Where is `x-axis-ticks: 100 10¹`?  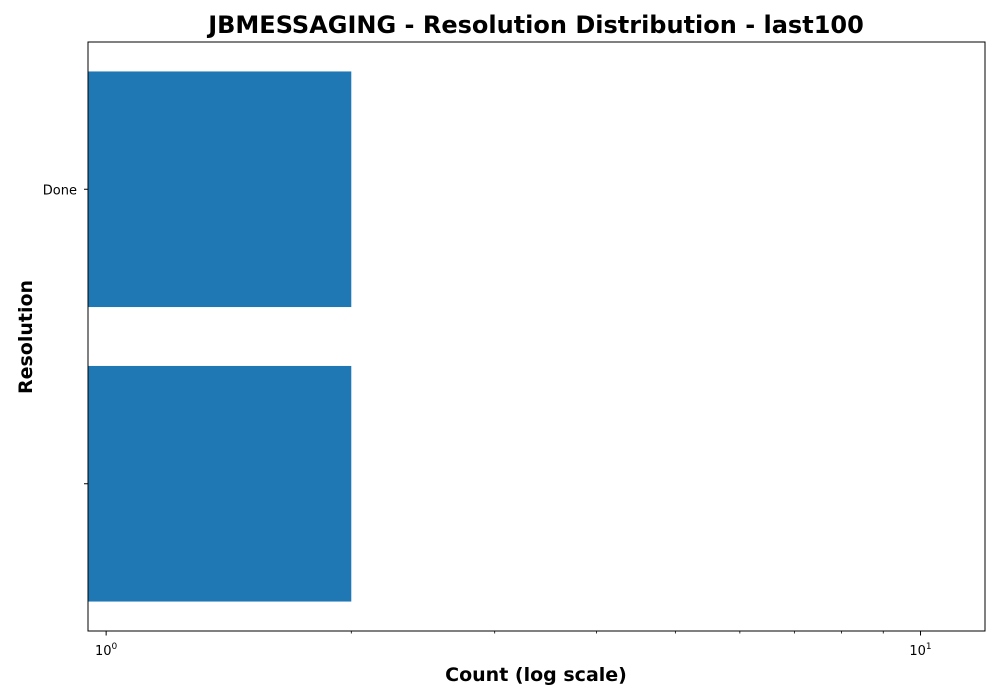
x-axis-ticks: 100 10¹ is located at coordinates (513, 645).